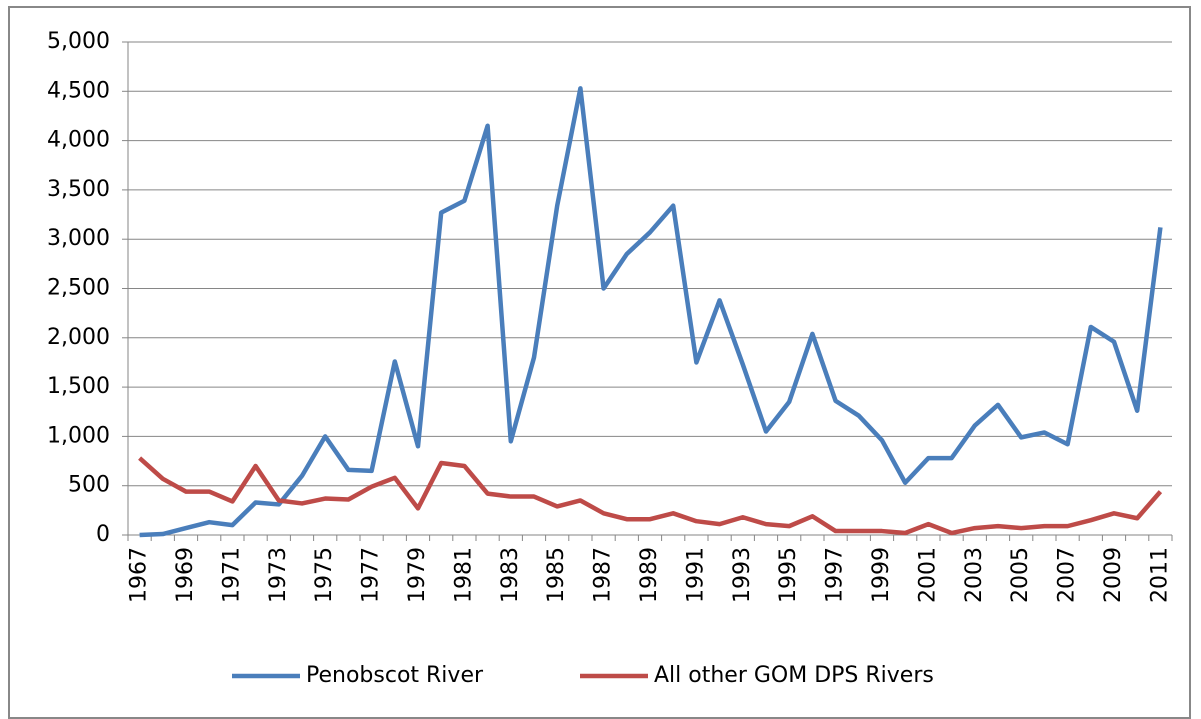  Describe the element at coordinates (278, 575) in the screenshot. I see `x-tick-label: 1973` at that location.